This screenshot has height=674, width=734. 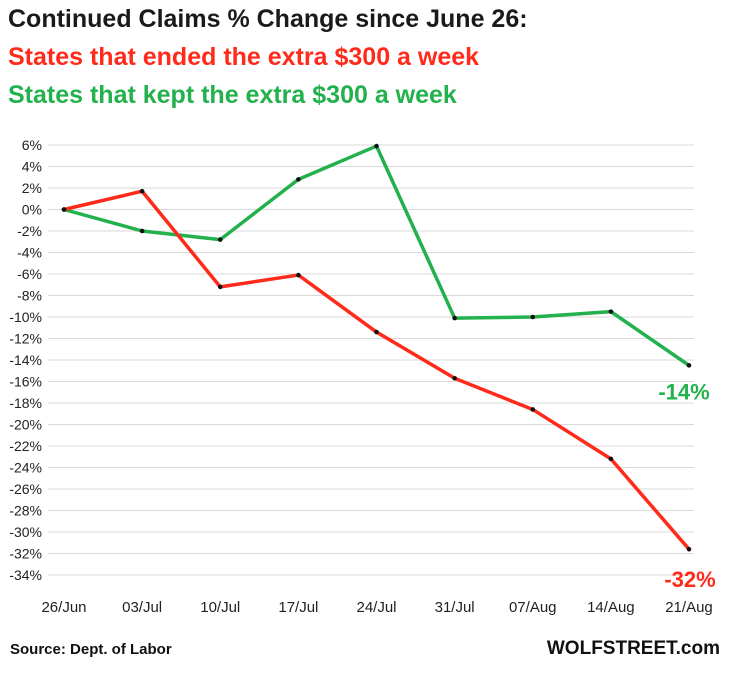 I want to click on y-tick-label: -16%, so click(x=25, y=382).